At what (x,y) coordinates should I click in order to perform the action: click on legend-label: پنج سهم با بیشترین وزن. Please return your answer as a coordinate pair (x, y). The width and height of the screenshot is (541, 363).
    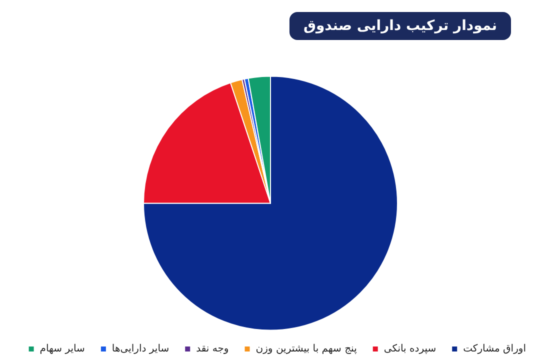
    Looking at the image, I should click on (307, 349).